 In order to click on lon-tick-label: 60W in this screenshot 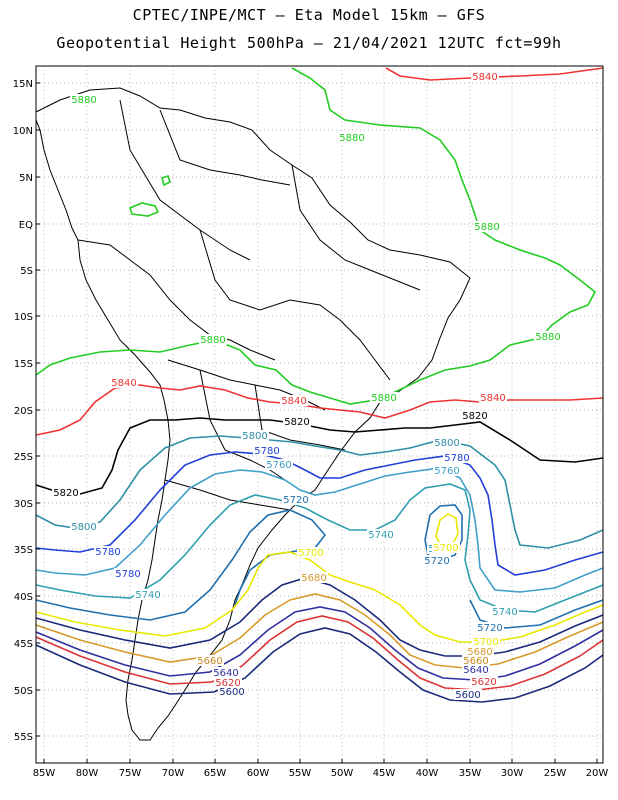, I will do `click(258, 773)`.